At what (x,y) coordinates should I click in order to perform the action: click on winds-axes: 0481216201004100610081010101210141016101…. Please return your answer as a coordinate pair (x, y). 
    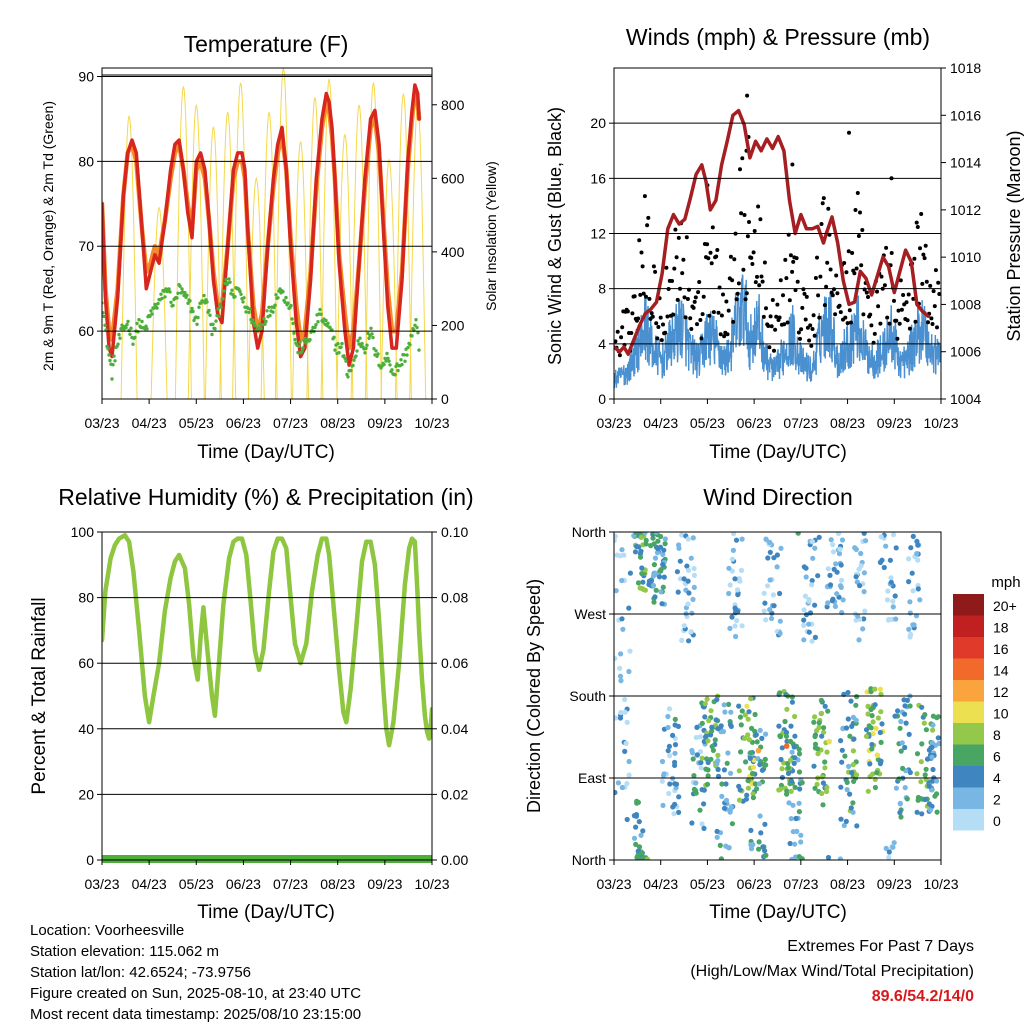
    Looking at the image, I should click on (785, 245).